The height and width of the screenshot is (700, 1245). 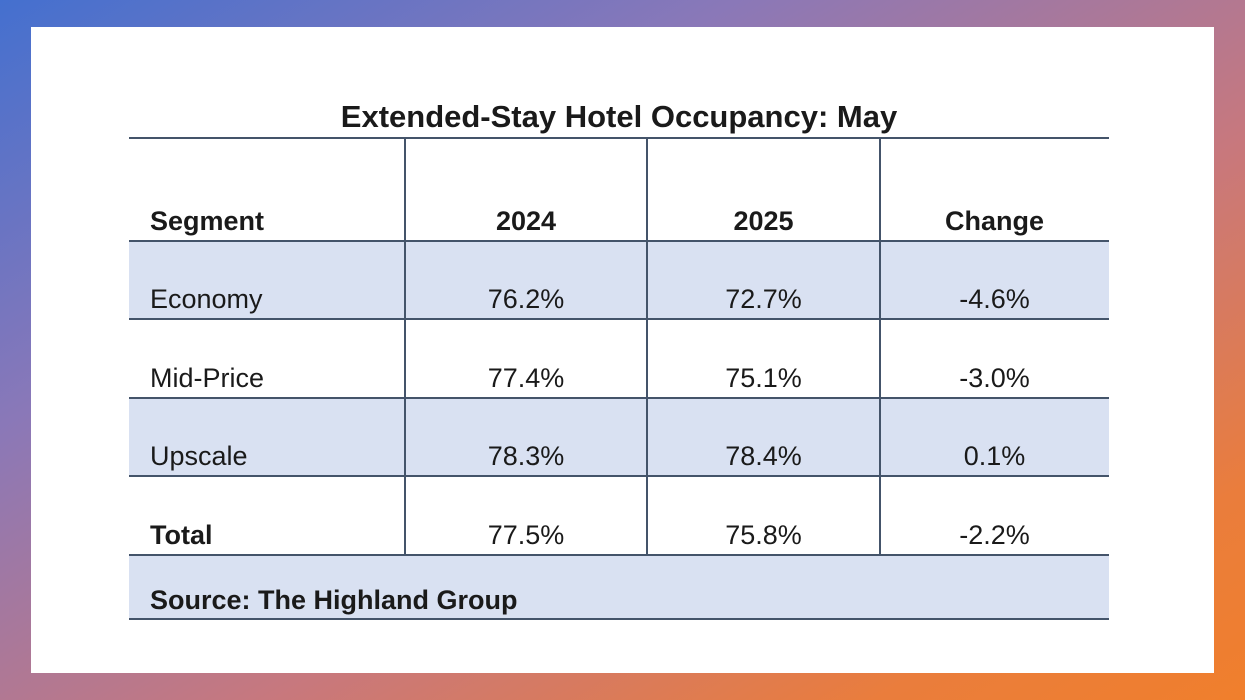 What do you see at coordinates (763, 456) in the screenshot?
I see `cell-2025: 78.4%` at bounding box center [763, 456].